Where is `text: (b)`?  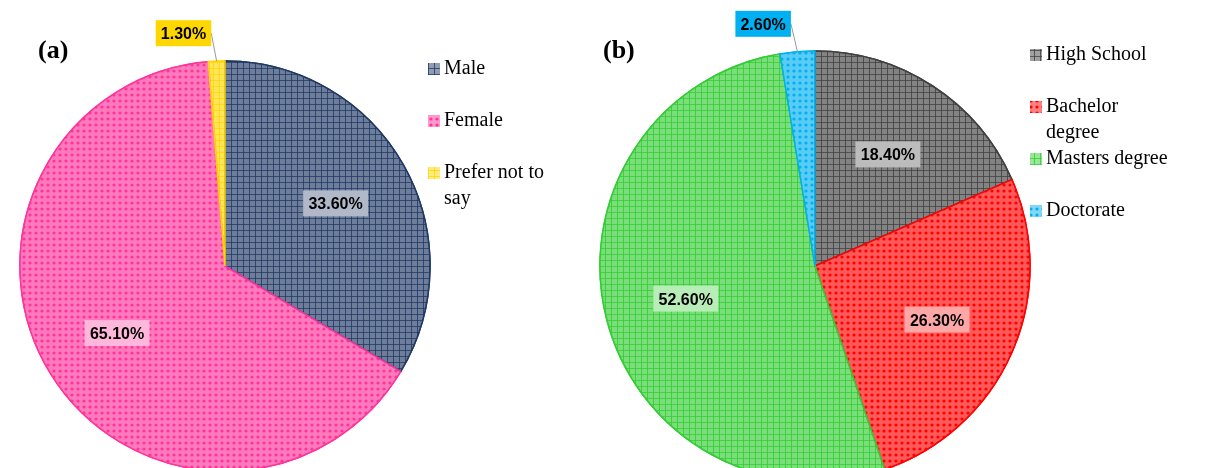 text: (b) is located at coordinates (619, 49).